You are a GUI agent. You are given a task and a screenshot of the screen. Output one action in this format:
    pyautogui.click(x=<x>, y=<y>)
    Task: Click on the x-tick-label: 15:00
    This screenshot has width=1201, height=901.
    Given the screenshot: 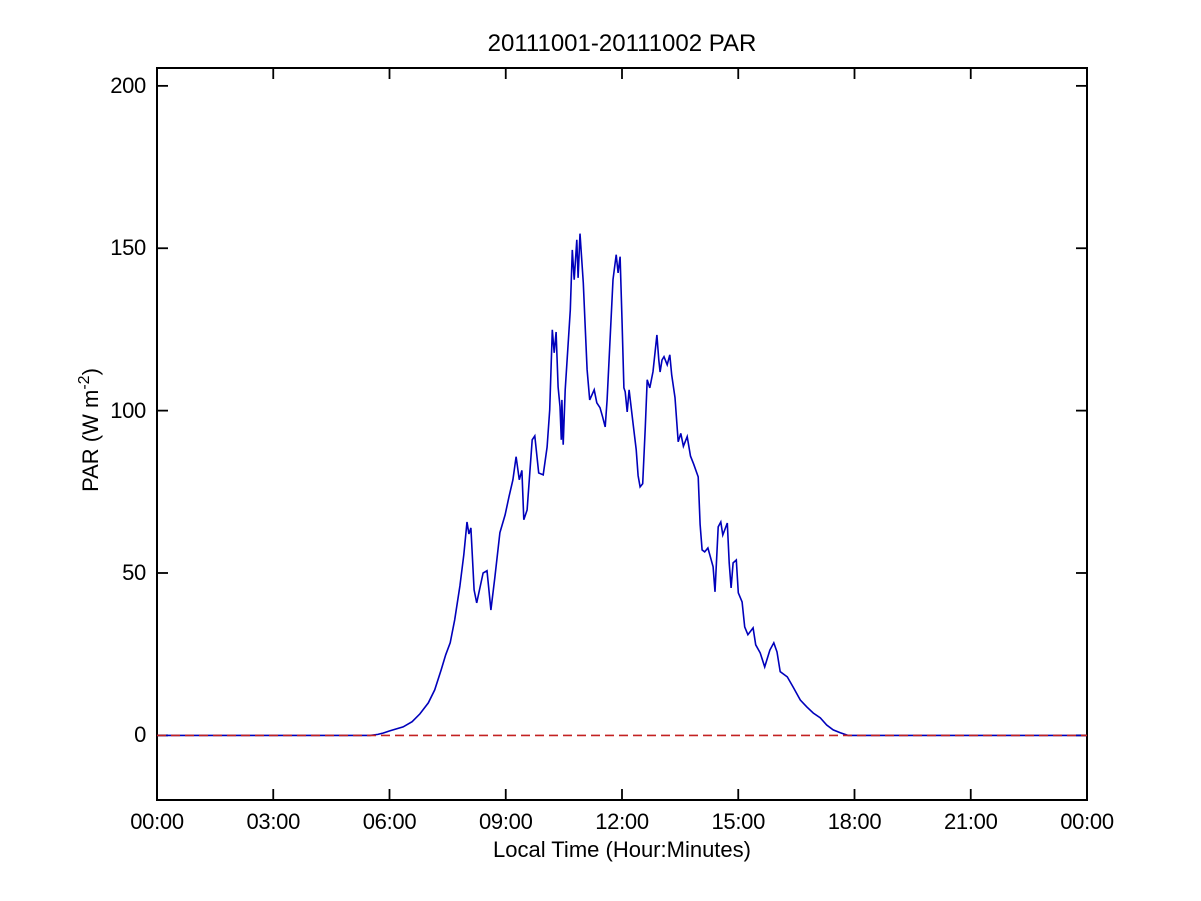 What is the action you would take?
    pyautogui.click(x=738, y=821)
    